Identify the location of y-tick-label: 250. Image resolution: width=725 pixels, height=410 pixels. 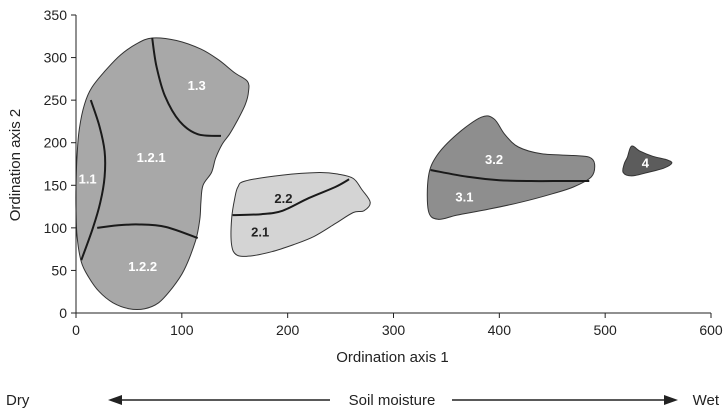
(56, 100).